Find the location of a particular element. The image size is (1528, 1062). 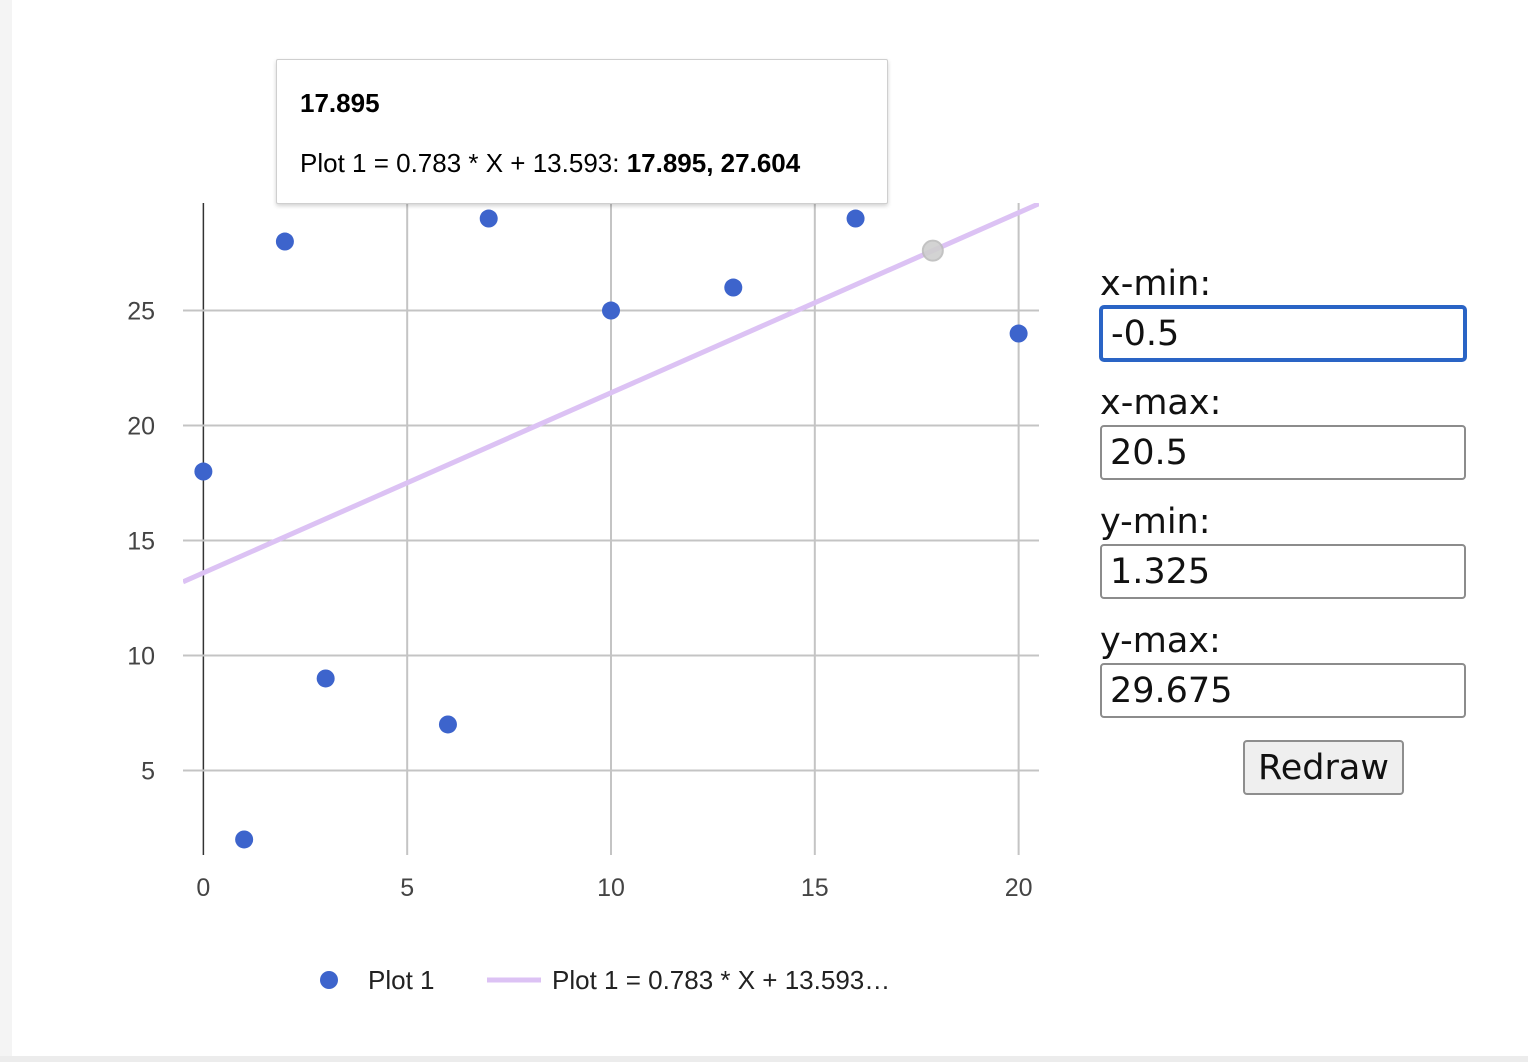

hover-tooltip: 17.895 Plot 1 = 0.783 * X + 13.593 is located at coordinates (582, 131).